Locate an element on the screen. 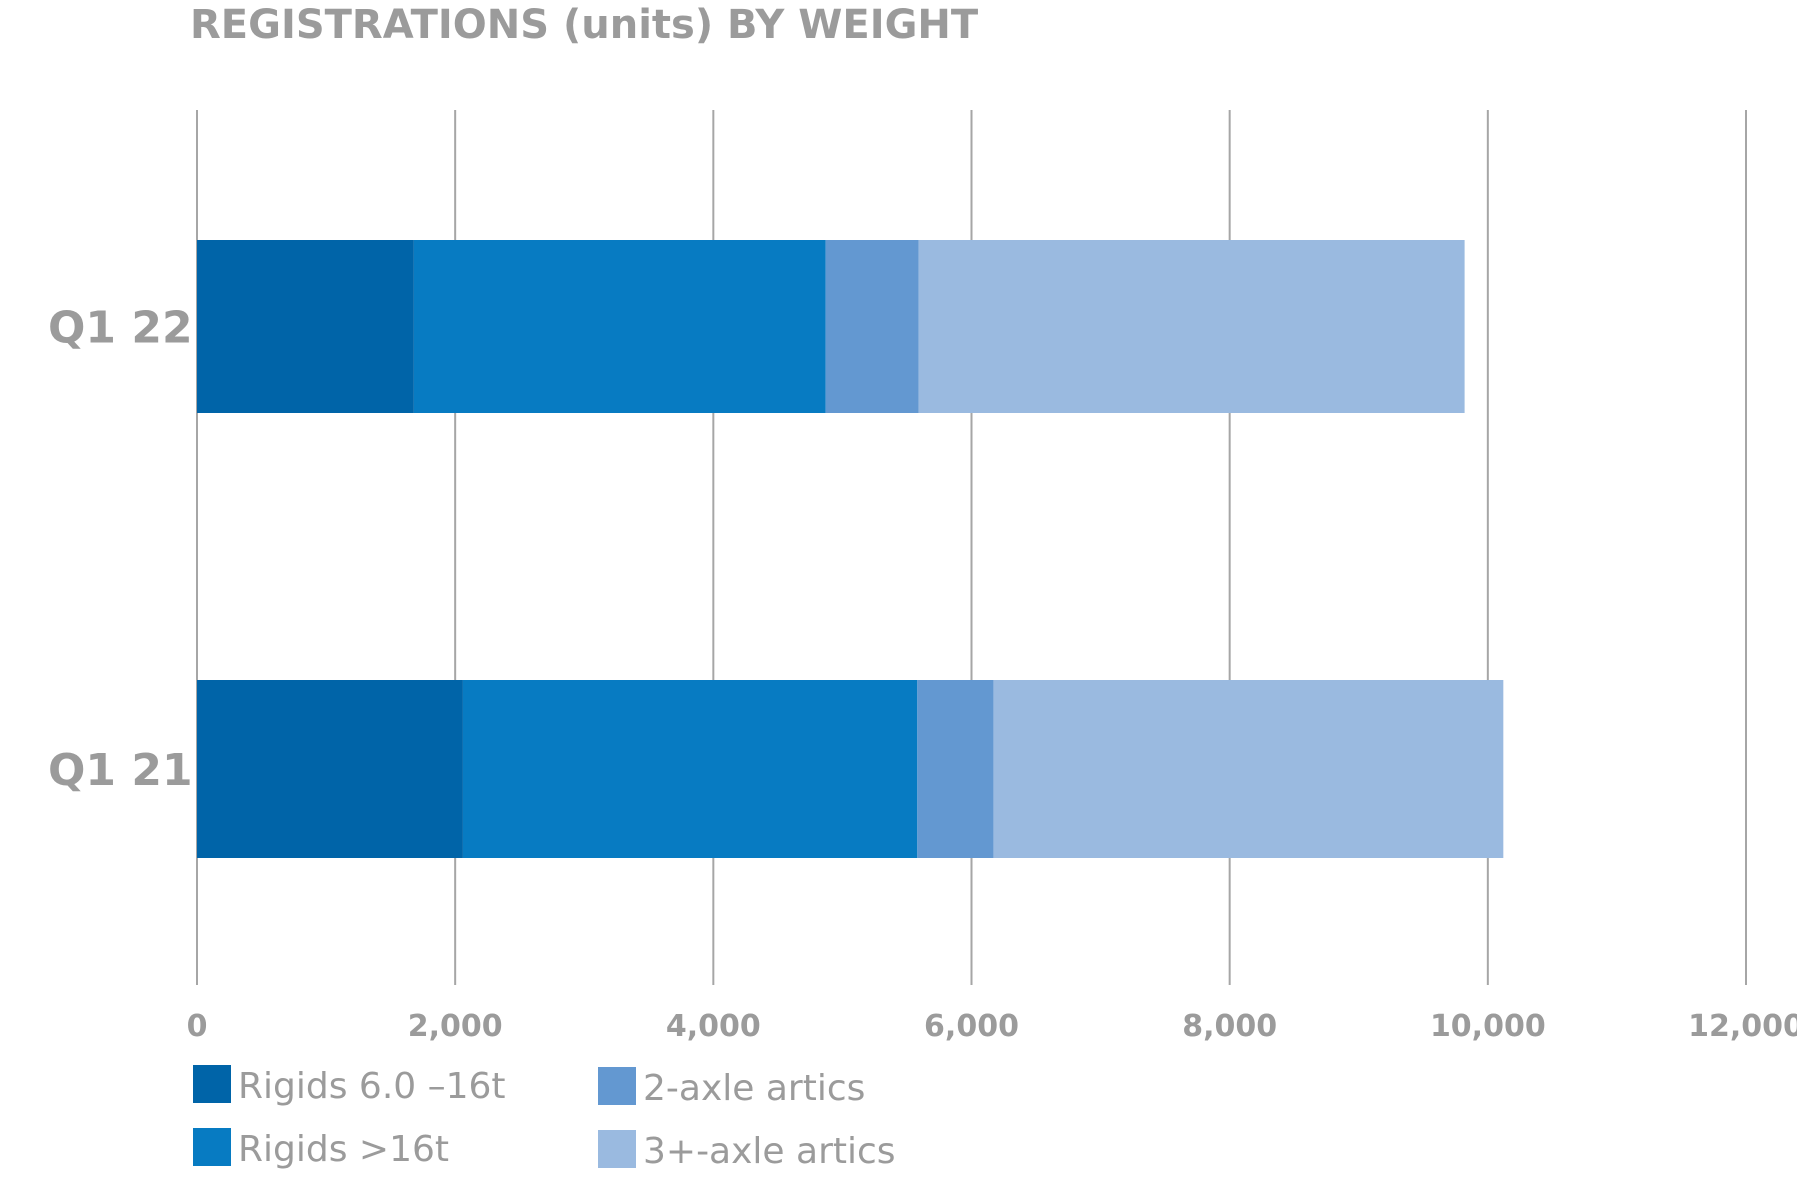 The height and width of the screenshot is (1192, 1797). x-tick-label: 12,000 is located at coordinates (1742, 1026).